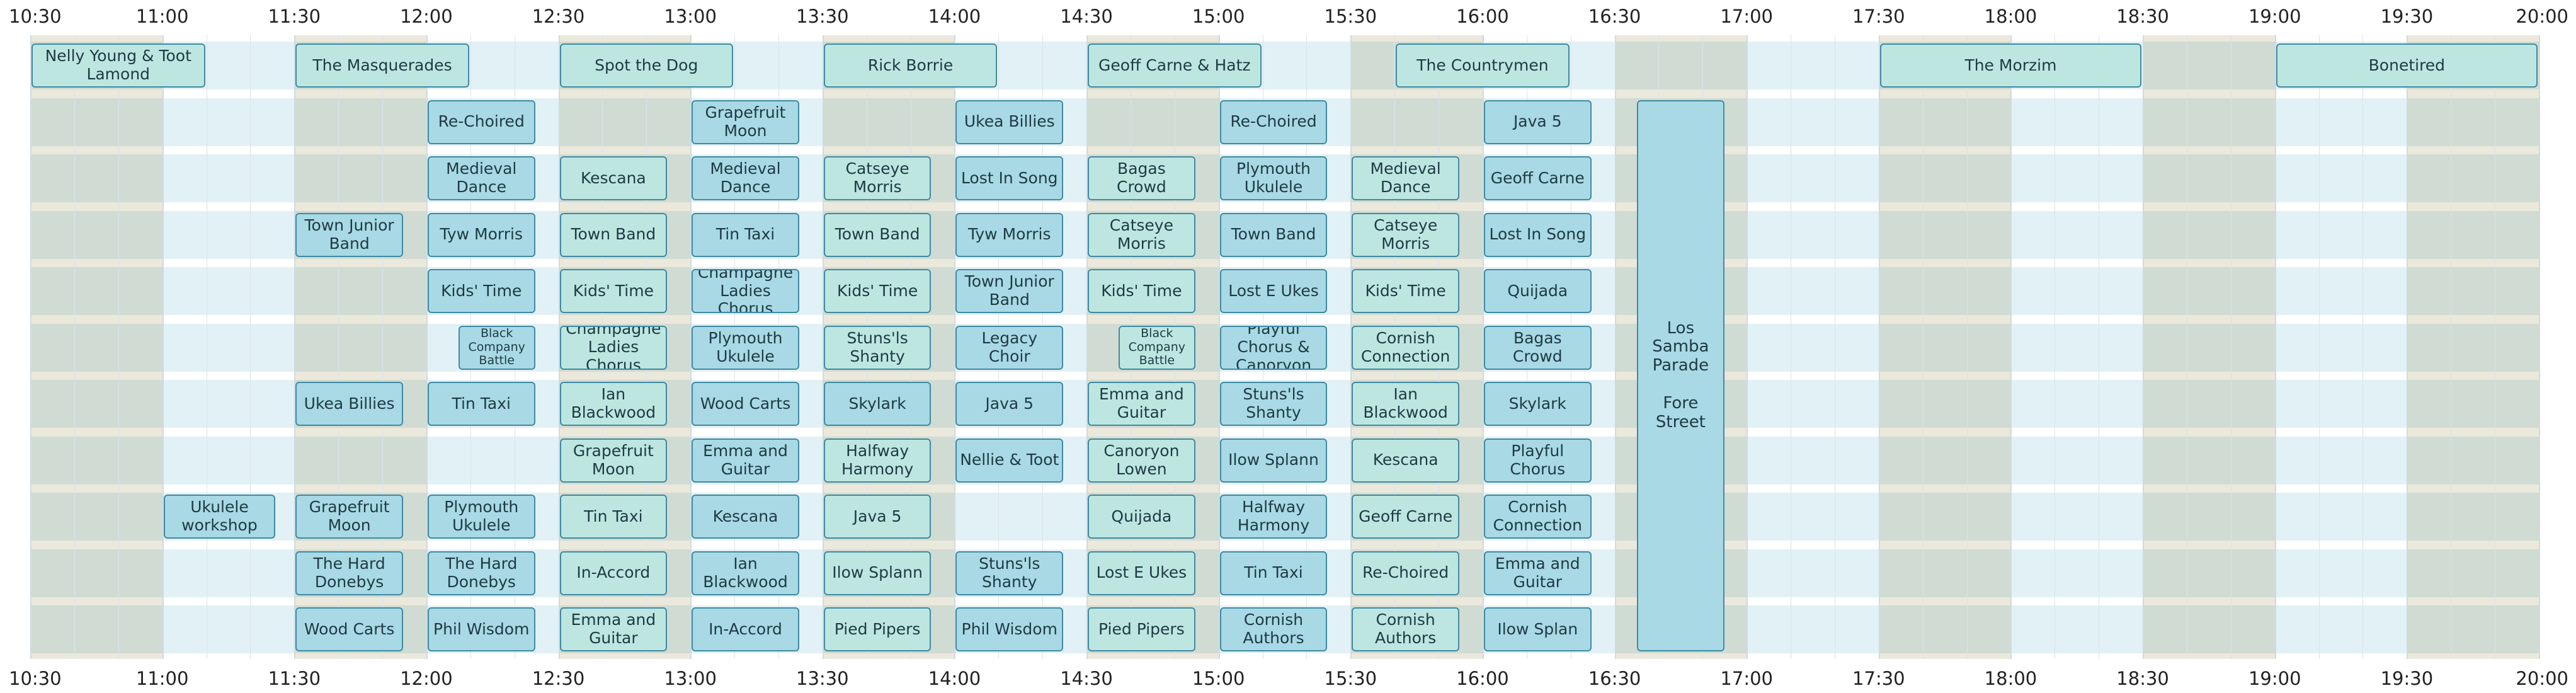  What do you see at coordinates (1537, 629) in the screenshot?
I see `schedule-event: Ilow Splan` at bounding box center [1537, 629].